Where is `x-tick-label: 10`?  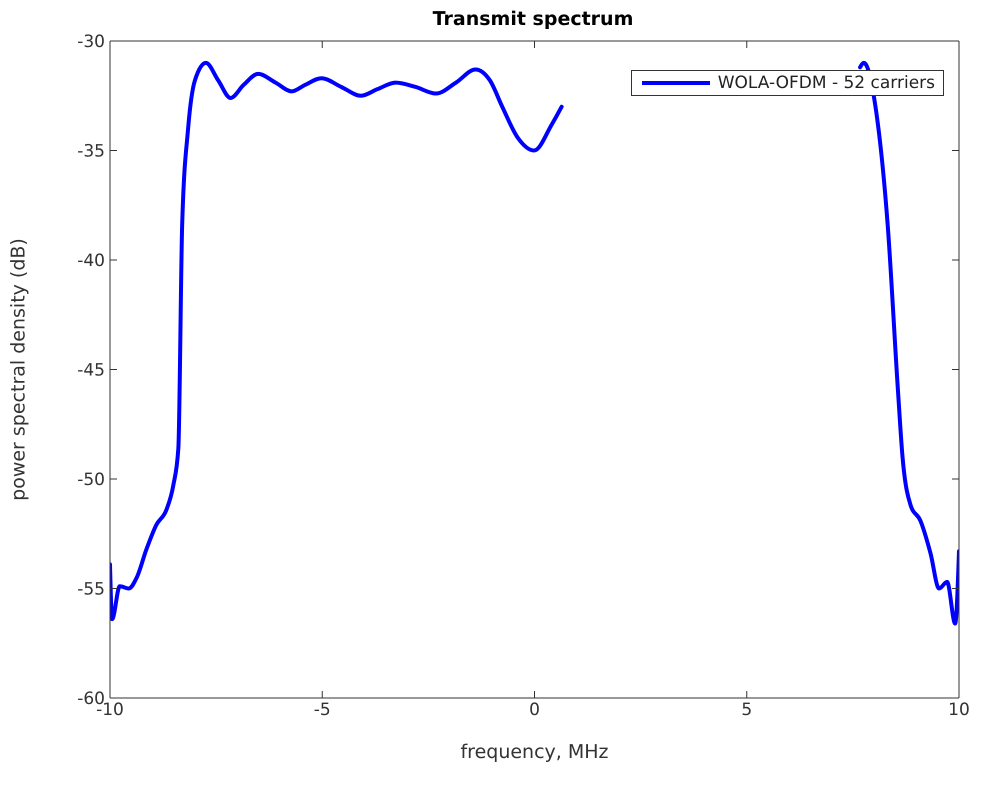
x-tick-label: 10 is located at coordinates (959, 710).